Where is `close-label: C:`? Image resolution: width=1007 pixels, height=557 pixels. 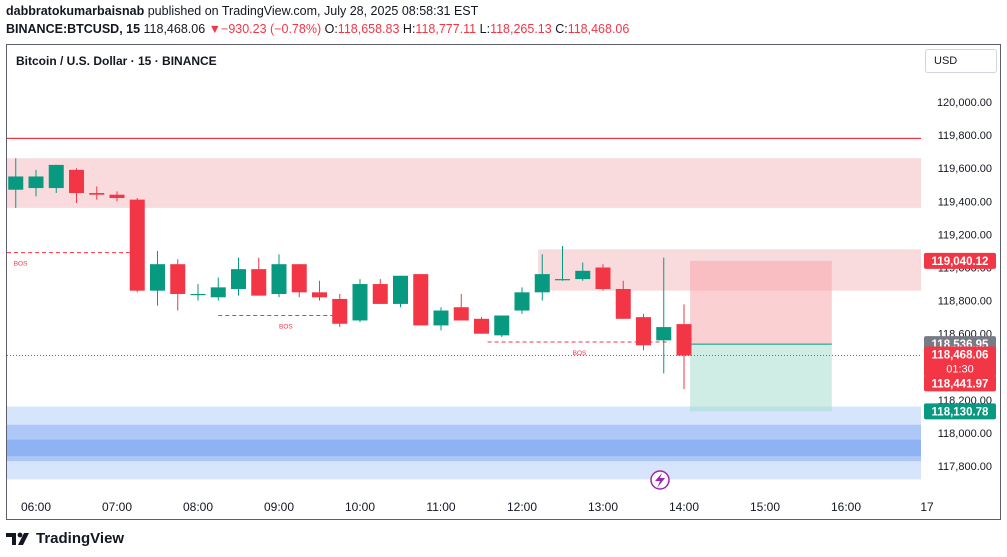
close-label: C: is located at coordinates (561, 29).